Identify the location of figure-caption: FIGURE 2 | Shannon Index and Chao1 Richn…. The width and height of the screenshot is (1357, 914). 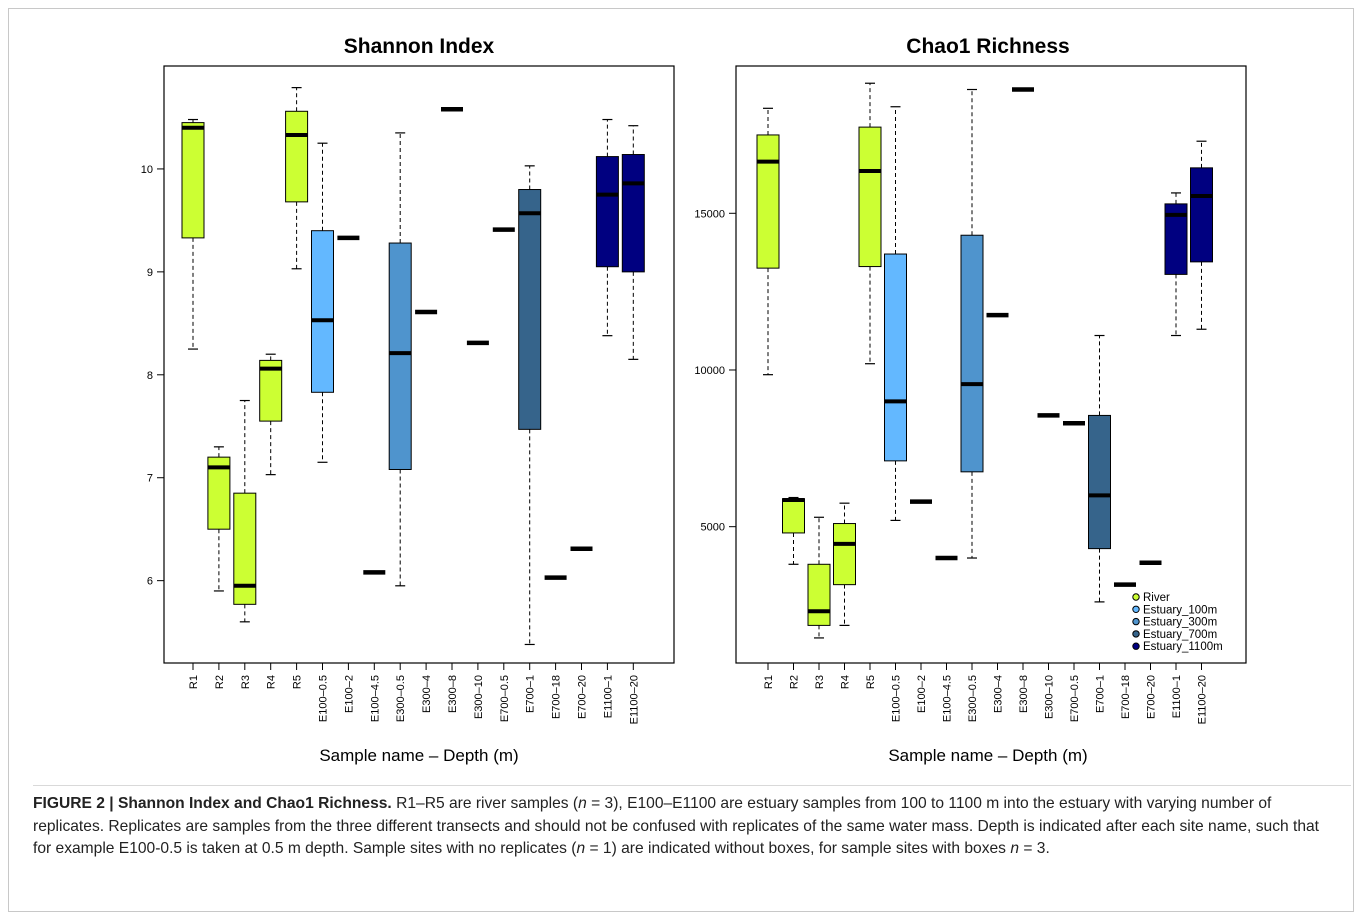
(683, 827).